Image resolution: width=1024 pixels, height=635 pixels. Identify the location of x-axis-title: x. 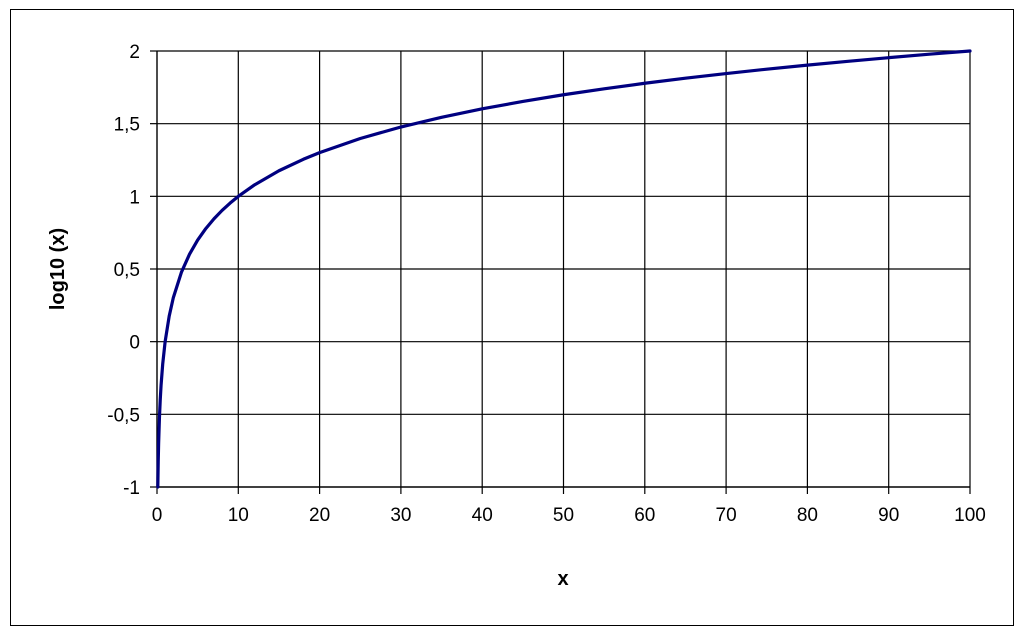
(562, 579).